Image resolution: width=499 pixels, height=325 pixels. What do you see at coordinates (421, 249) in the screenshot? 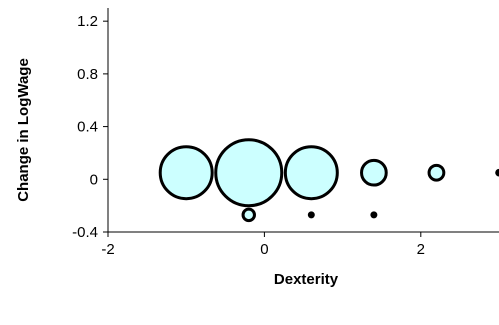
I see `x-tick-label: 2` at bounding box center [421, 249].